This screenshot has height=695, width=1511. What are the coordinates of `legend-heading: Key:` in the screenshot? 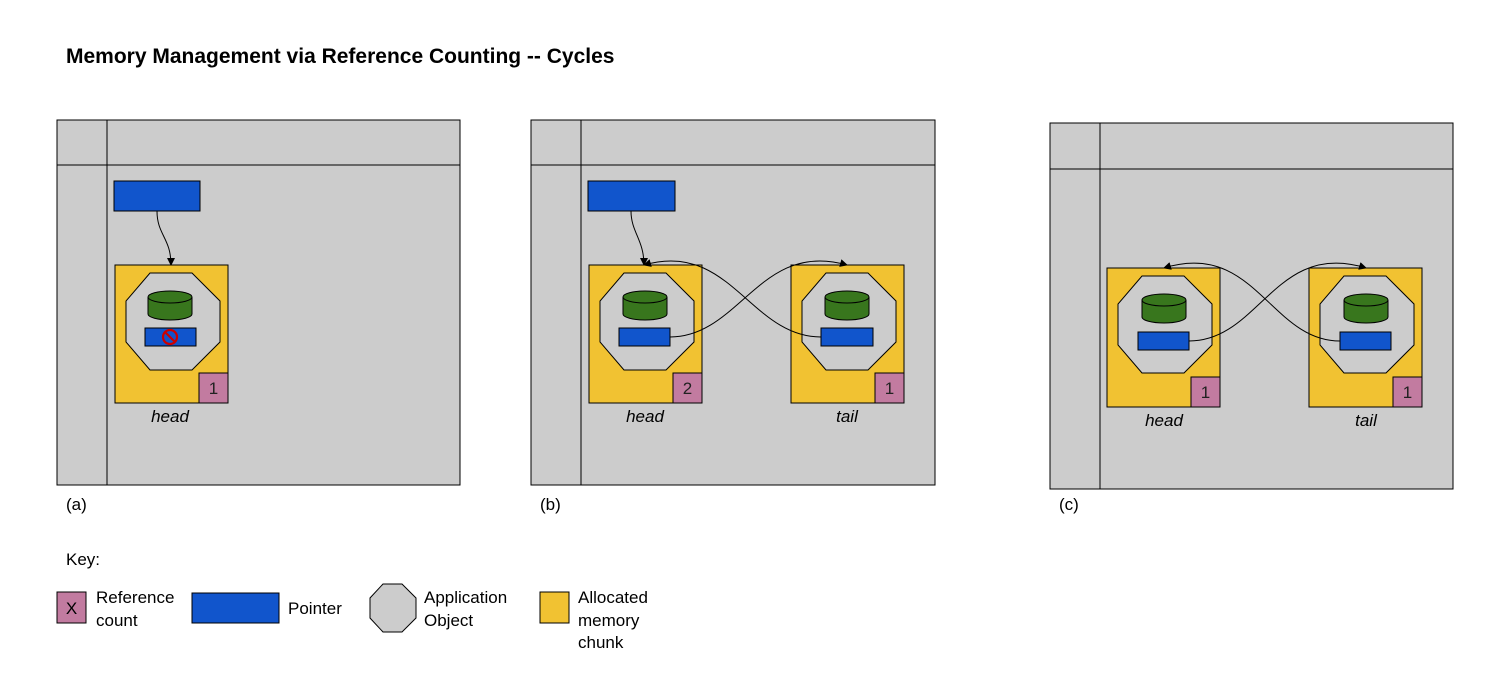 It's located at (83, 559).